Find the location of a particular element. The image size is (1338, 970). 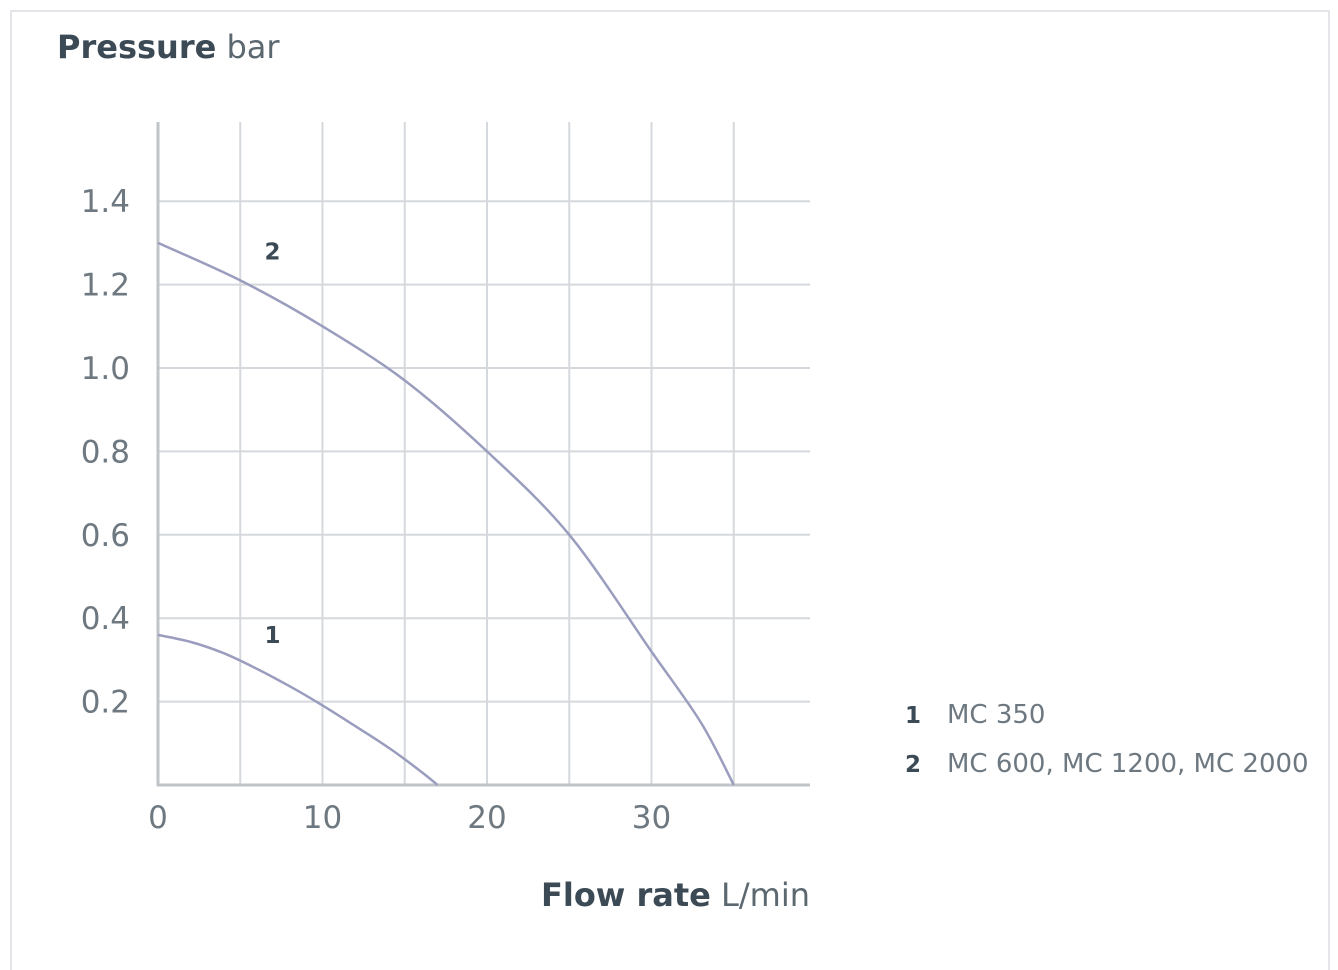

legend: 1 MC 350 2 MC 600, MC 1200, MC 2000 is located at coordinates (1107, 749).